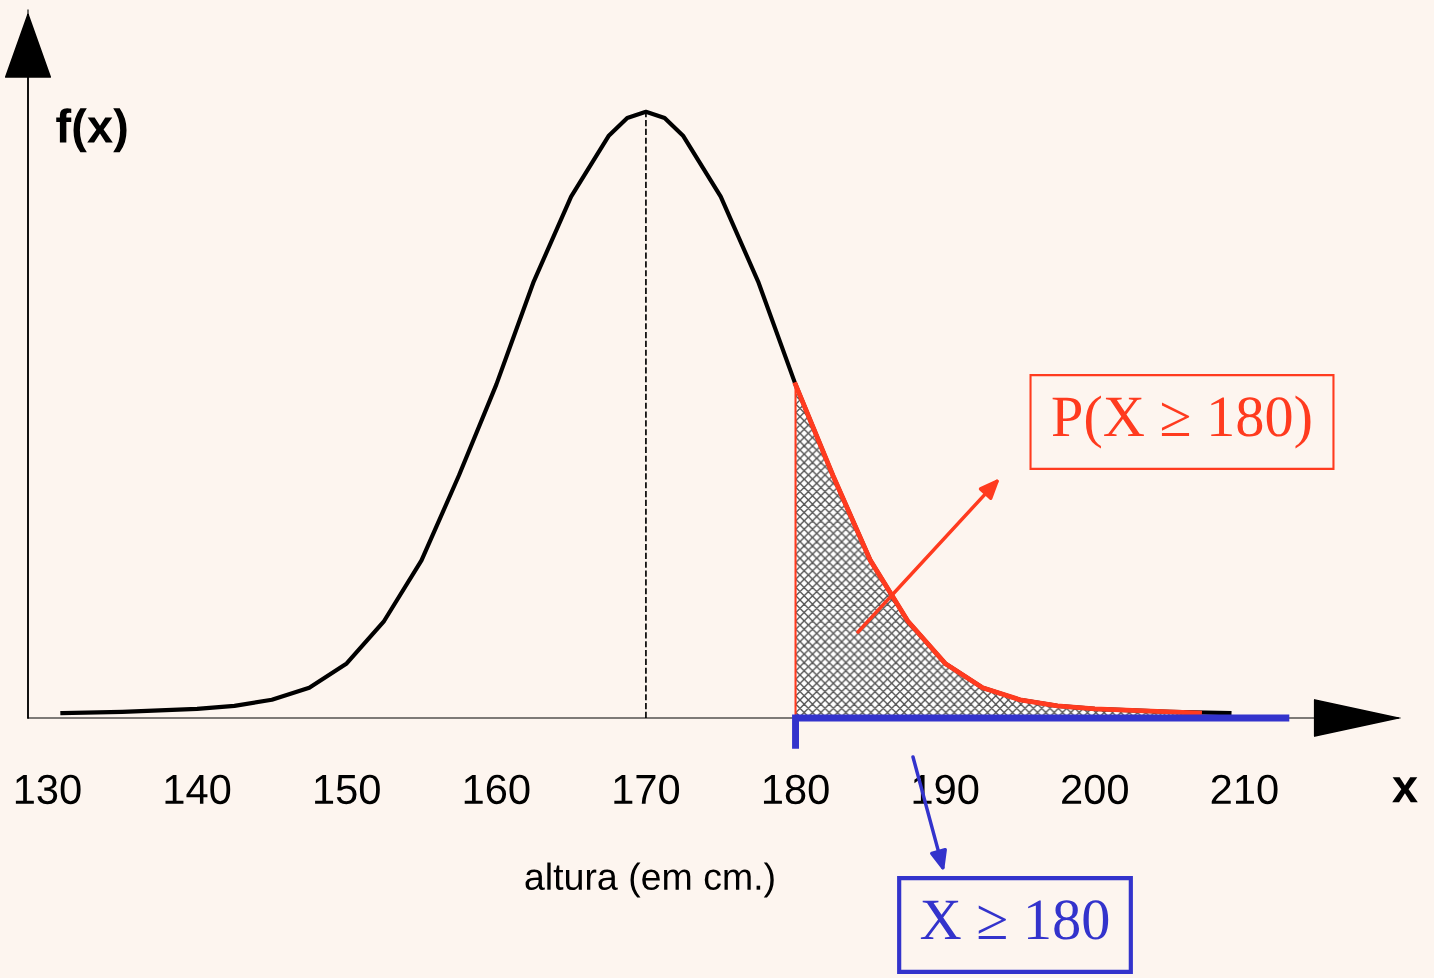  Describe the element at coordinates (1014, 920) in the screenshot. I see `text: X ≥ 180` at that location.